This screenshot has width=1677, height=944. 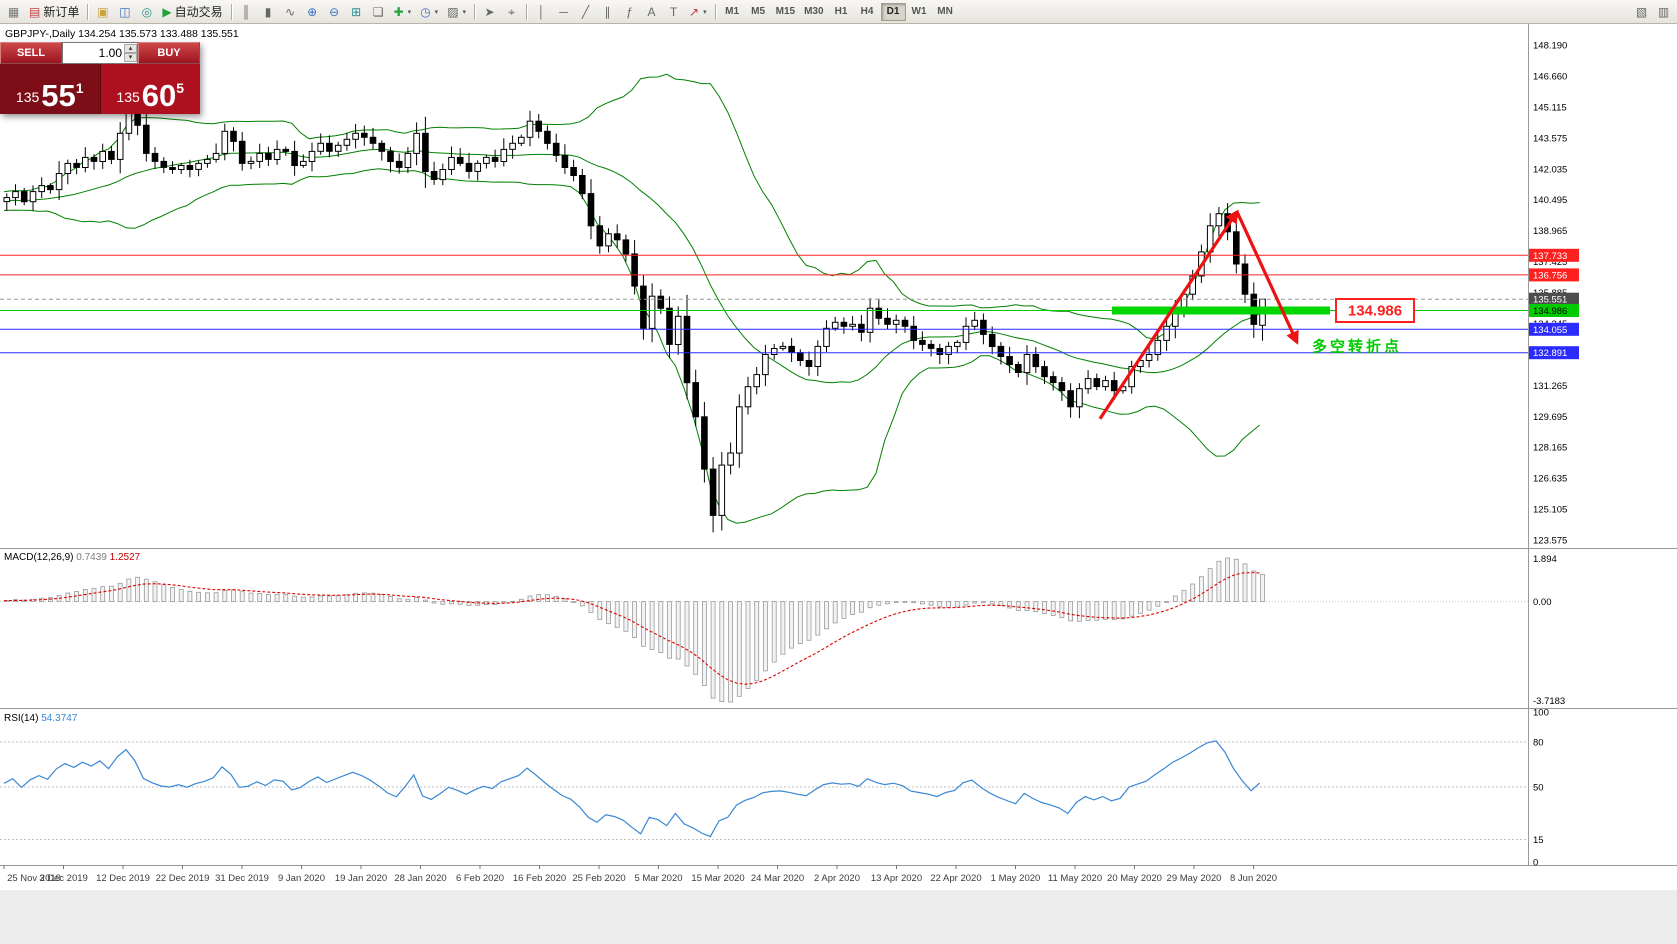 What do you see at coordinates (88, 11) in the screenshot?
I see `toolbar-separator` at bounding box center [88, 11].